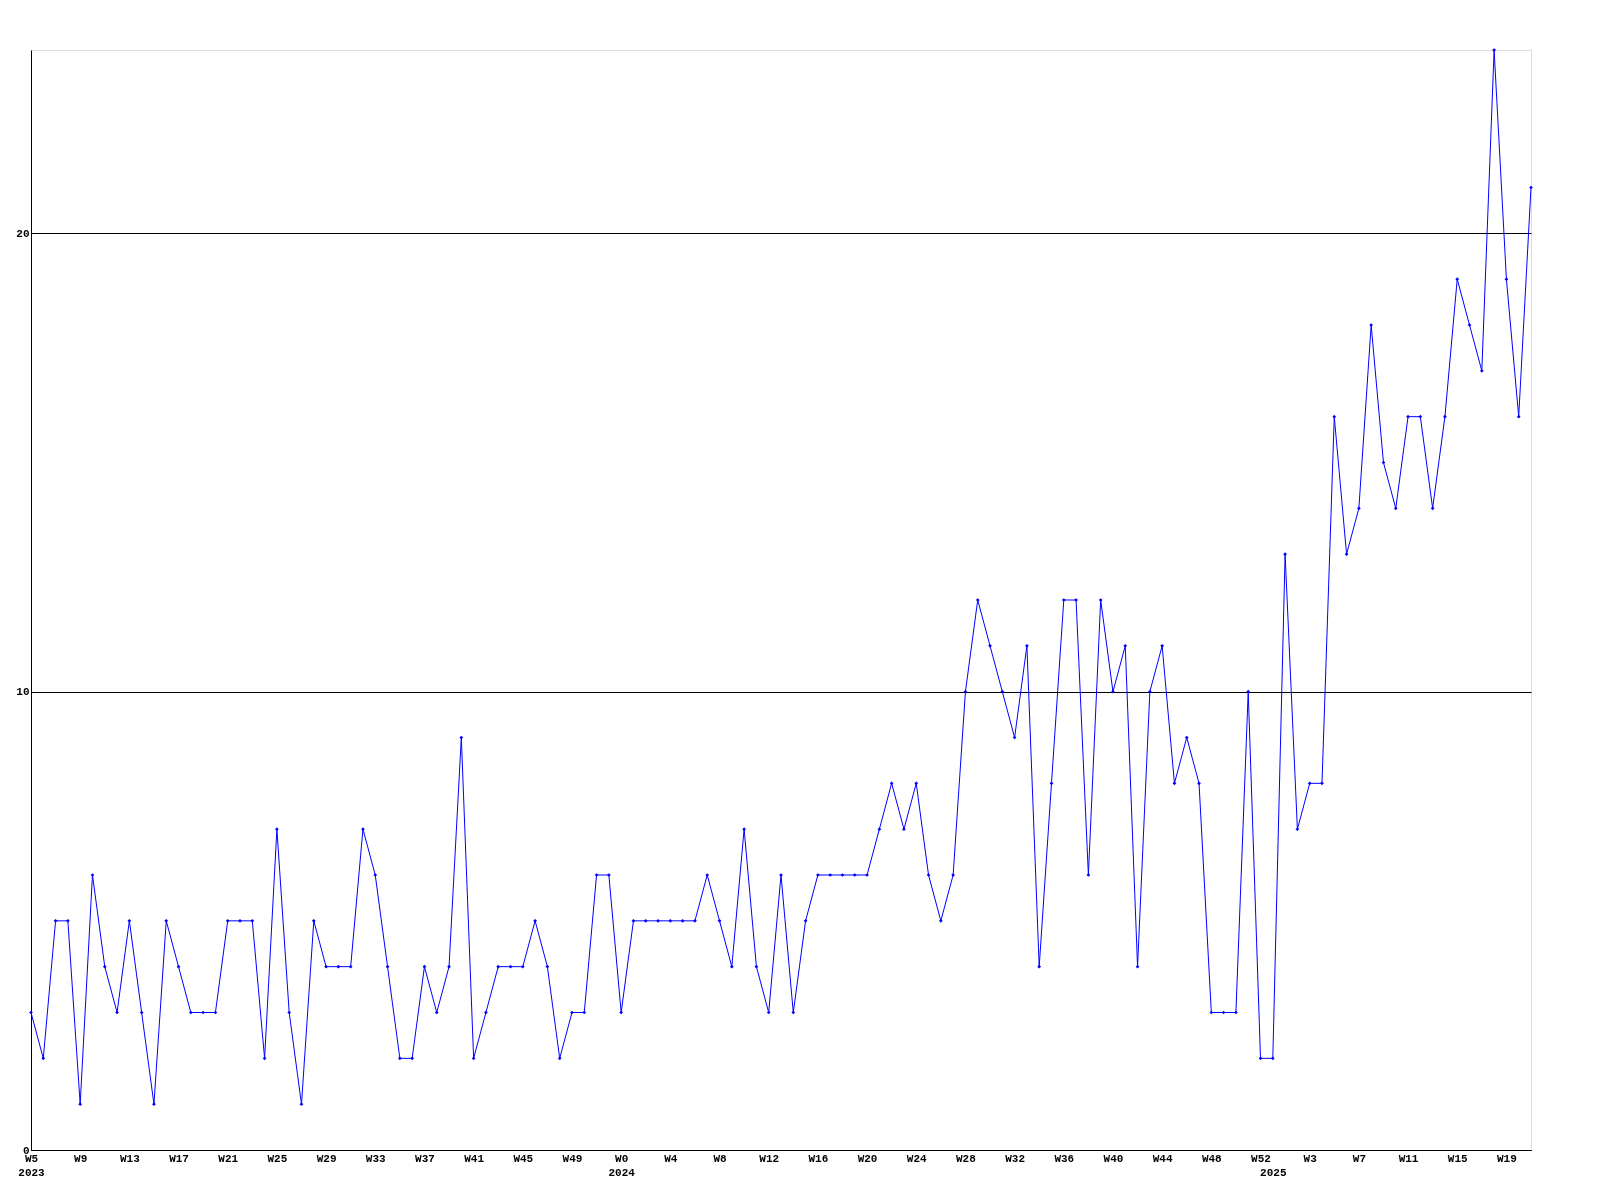 This screenshot has height=1200, width=1600. I want to click on x-tick-label: W19, so click(1507, 1158).